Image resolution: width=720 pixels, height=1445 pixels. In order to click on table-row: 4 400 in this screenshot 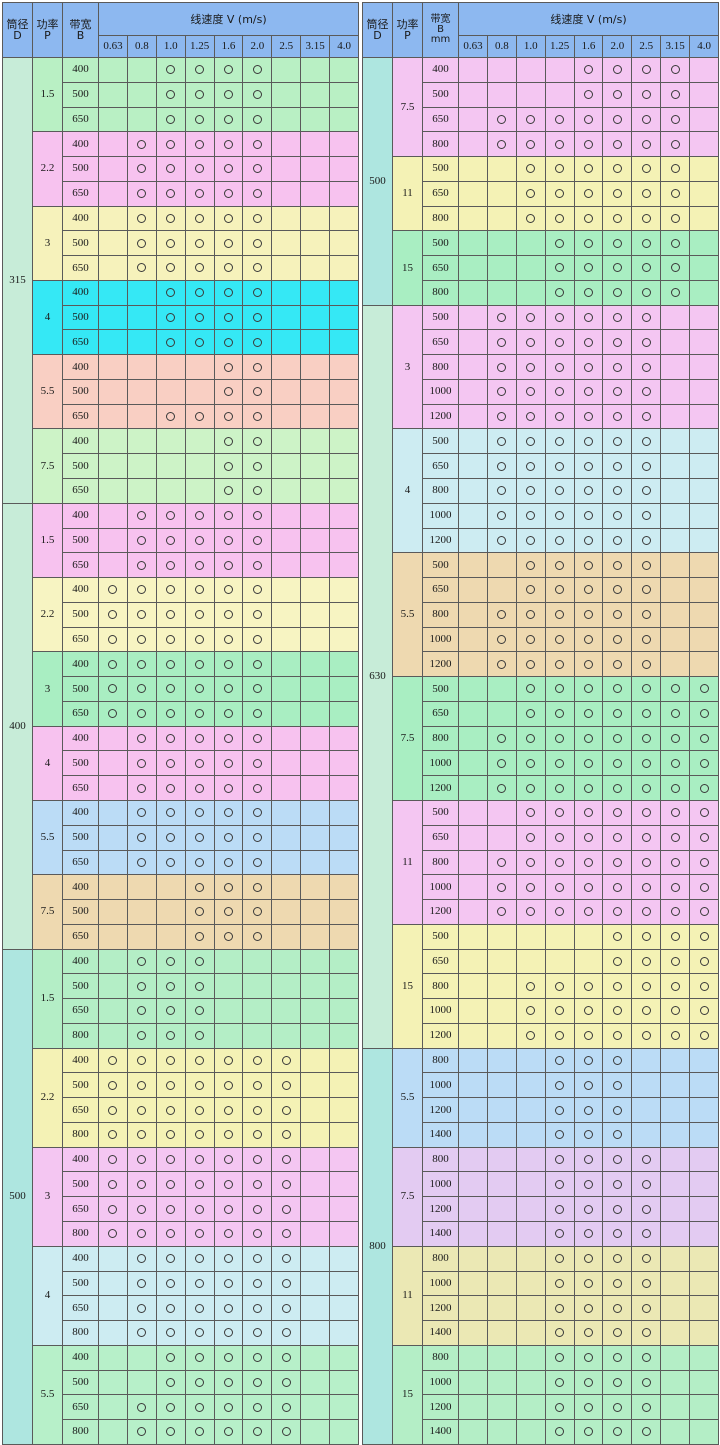, I will do `click(181, 1295)`.